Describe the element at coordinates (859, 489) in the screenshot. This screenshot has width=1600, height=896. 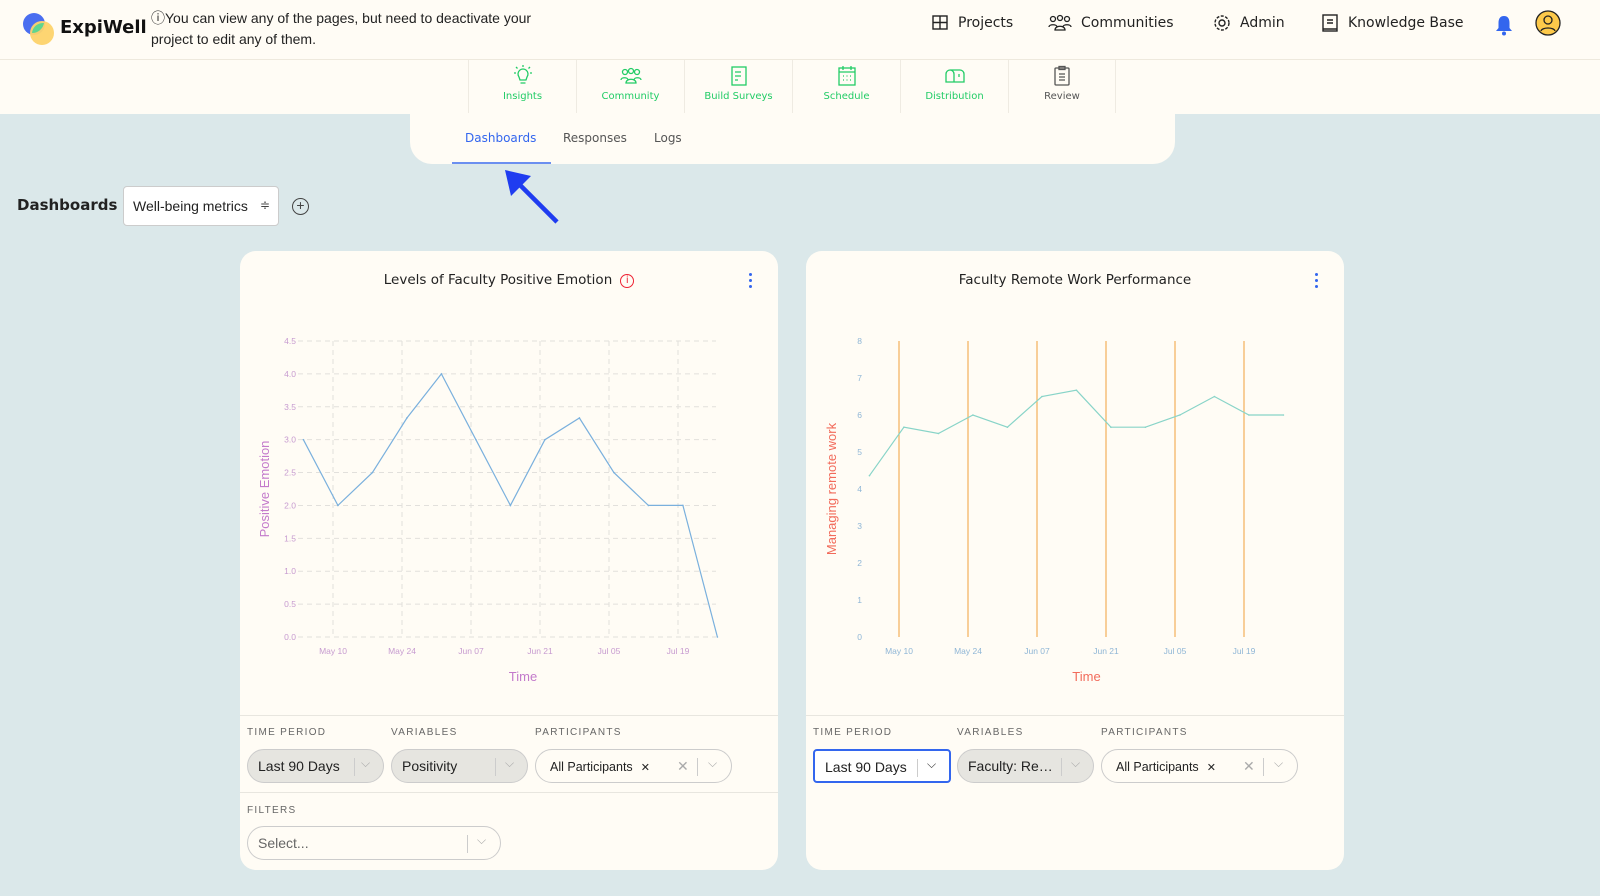
I see `y-tick-label: 4` at that location.